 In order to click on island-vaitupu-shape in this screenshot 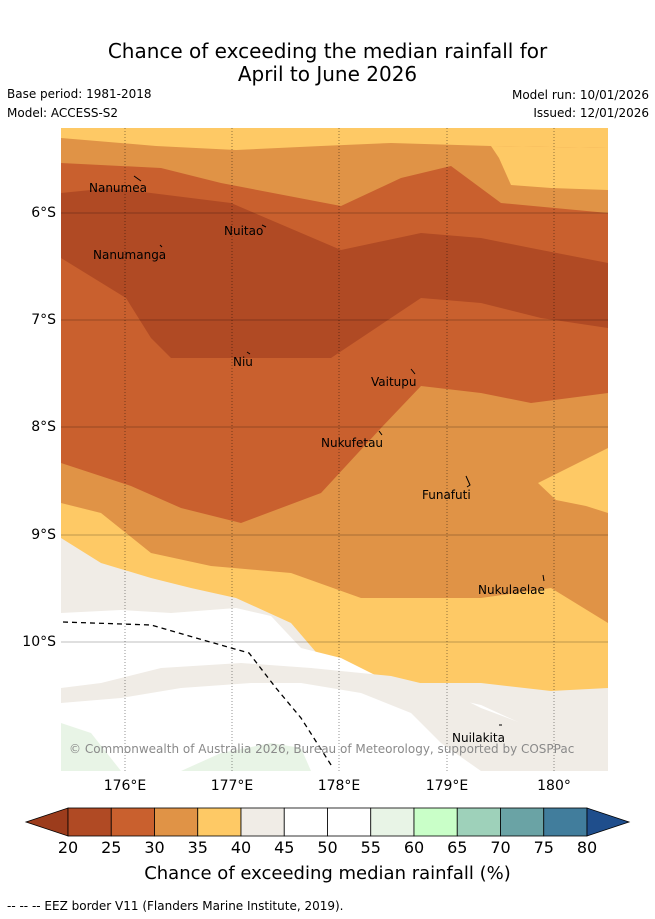, I will do `click(413, 371)`.